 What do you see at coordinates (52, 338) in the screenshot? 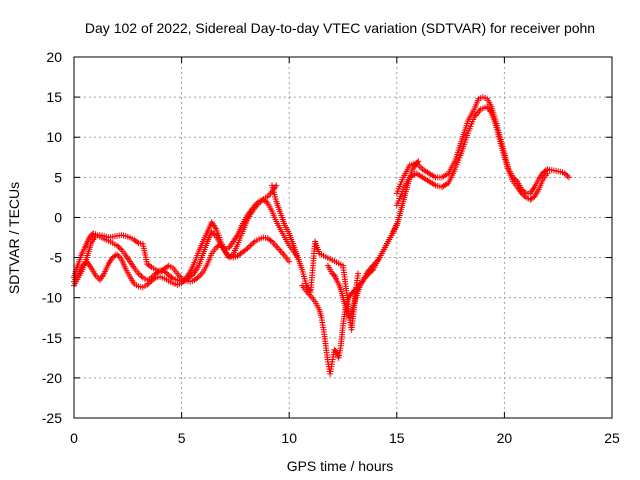
I see `y-tick-label: -15` at bounding box center [52, 338].